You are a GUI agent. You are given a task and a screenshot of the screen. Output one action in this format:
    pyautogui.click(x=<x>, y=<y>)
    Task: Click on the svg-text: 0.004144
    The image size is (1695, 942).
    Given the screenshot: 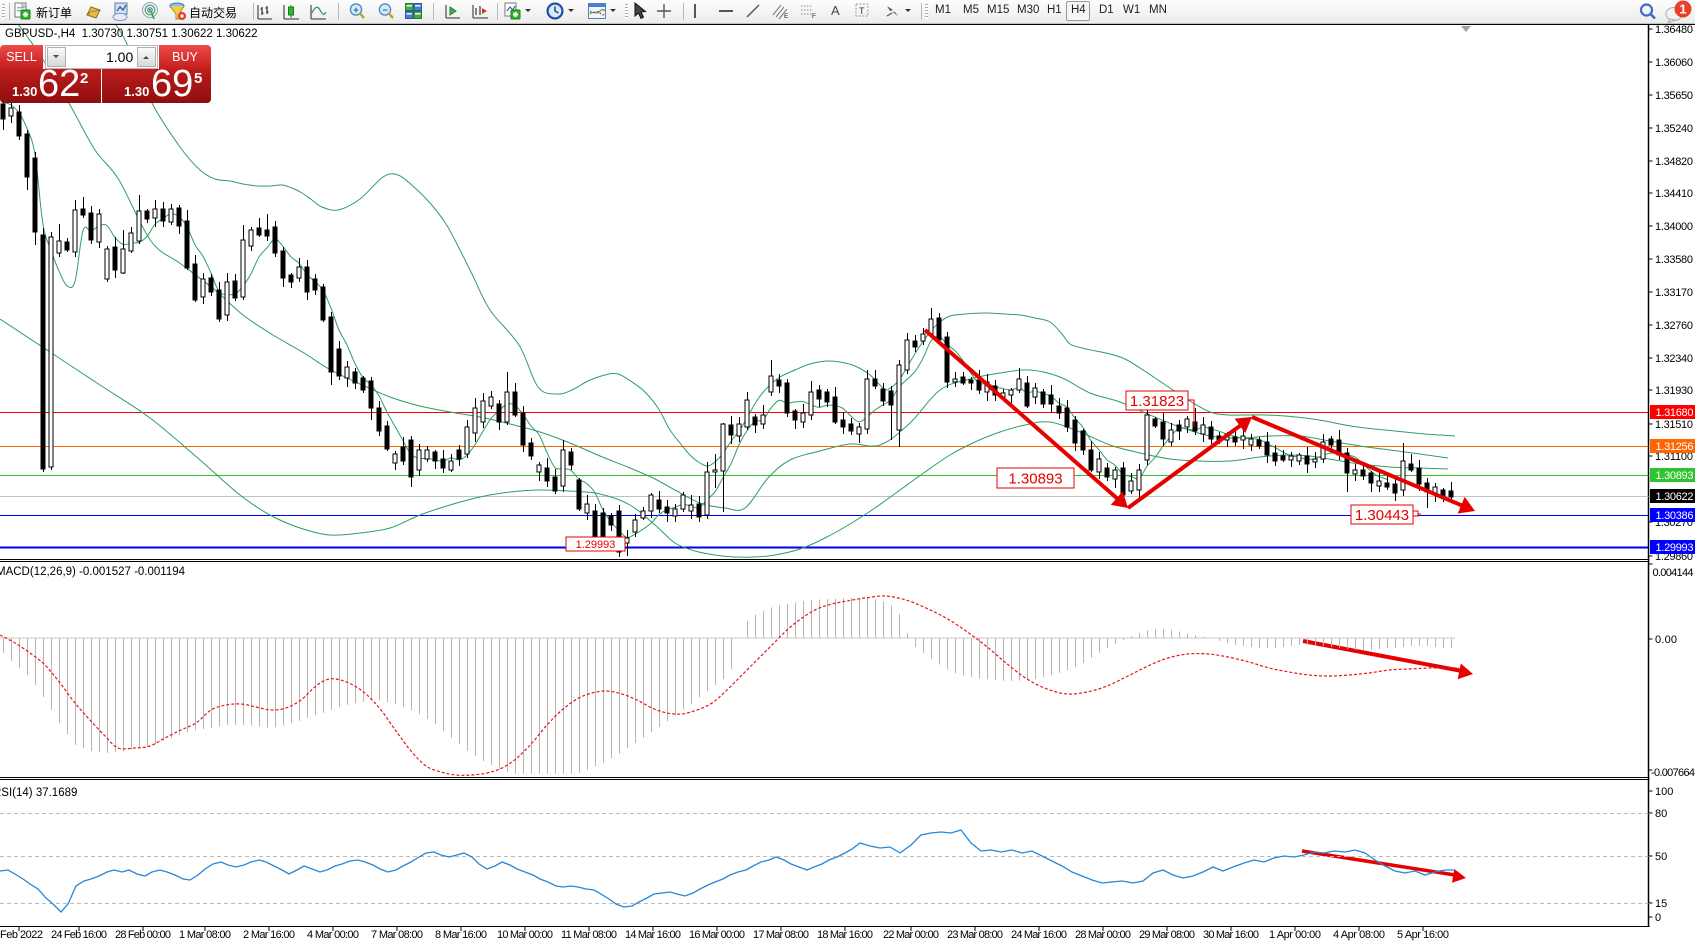 What is the action you would take?
    pyautogui.click(x=1673, y=573)
    